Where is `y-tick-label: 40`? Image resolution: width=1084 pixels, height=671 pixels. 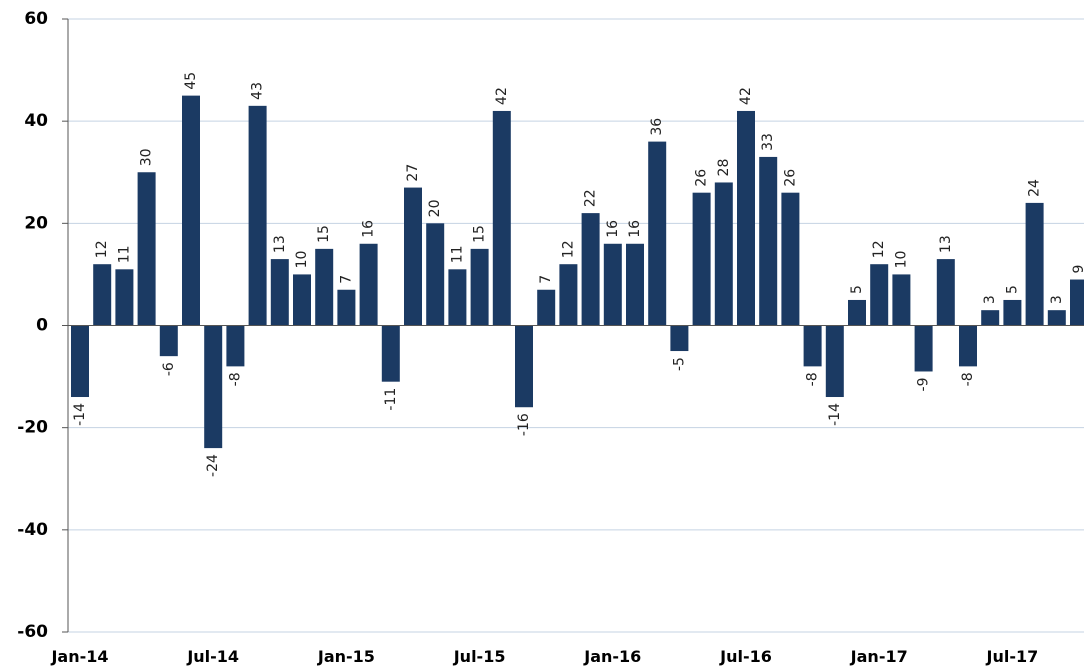
y-tick-label: 40 is located at coordinates (36, 121).